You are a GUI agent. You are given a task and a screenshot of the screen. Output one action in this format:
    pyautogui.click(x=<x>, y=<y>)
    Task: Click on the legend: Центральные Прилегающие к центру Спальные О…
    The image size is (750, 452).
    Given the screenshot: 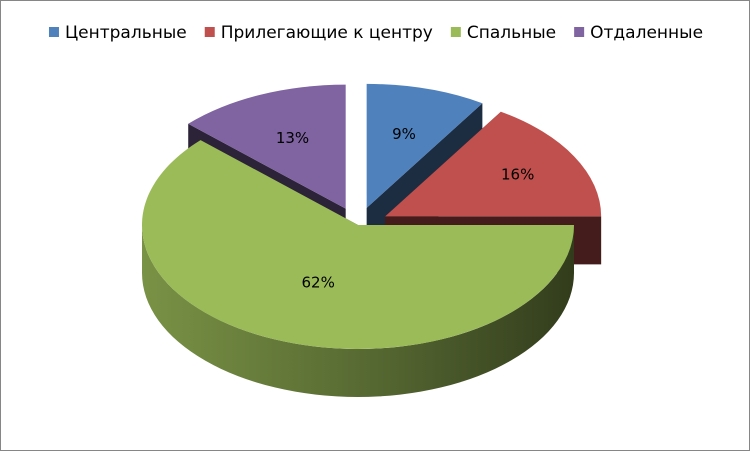 What is the action you would take?
    pyautogui.click(x=375, y=33)
    